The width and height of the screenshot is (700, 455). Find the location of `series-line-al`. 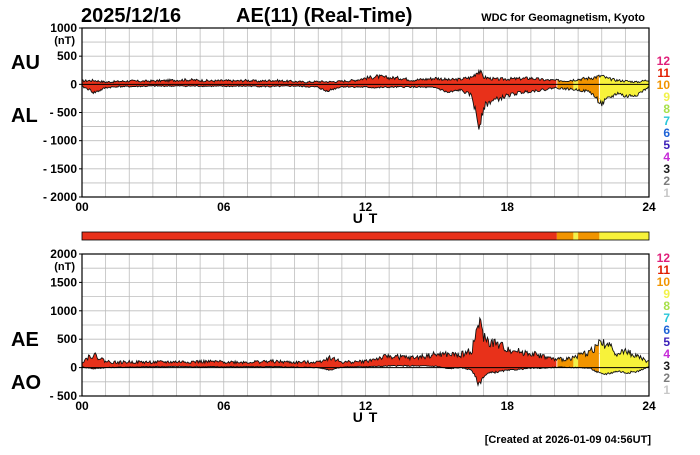

series-line-al is located at coordinates (365, 107).